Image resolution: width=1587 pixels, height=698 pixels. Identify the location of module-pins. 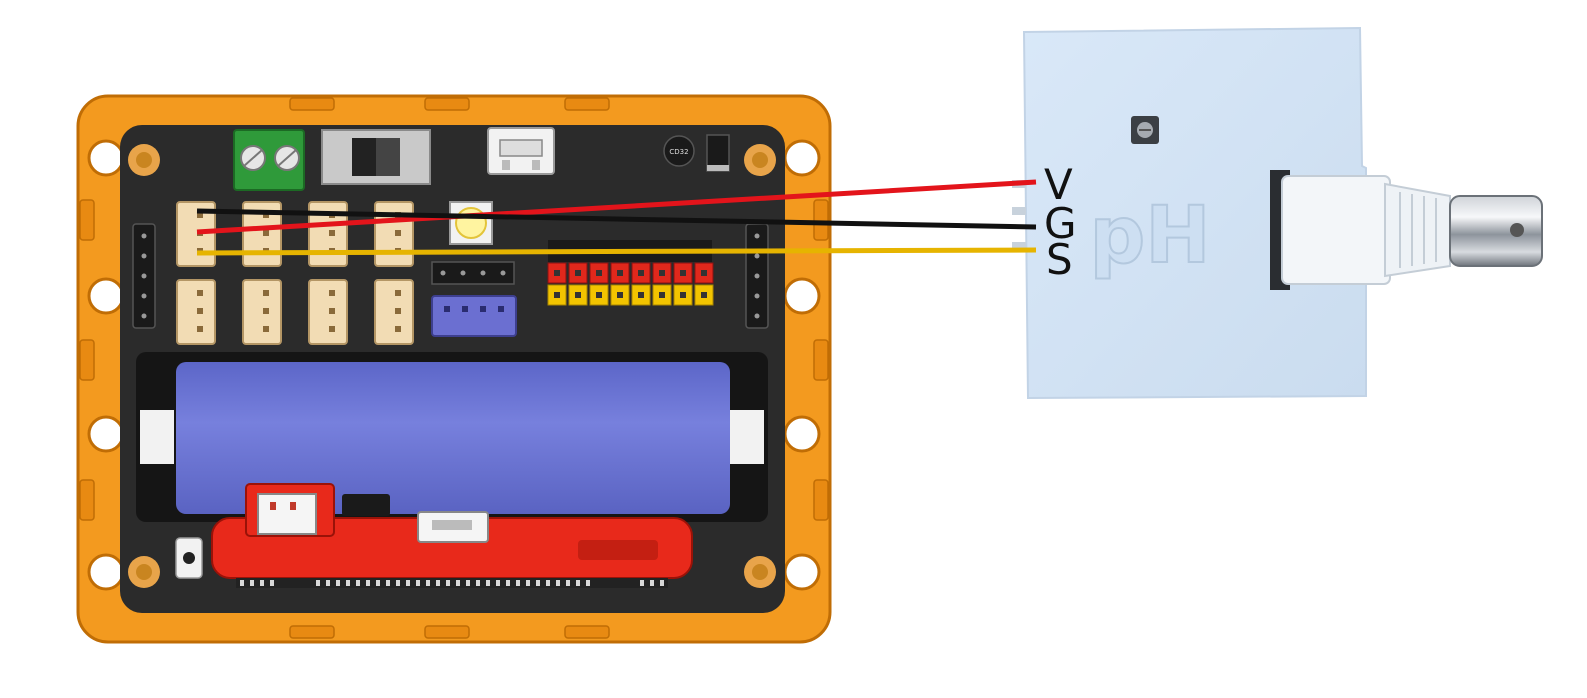
(1019, 215).